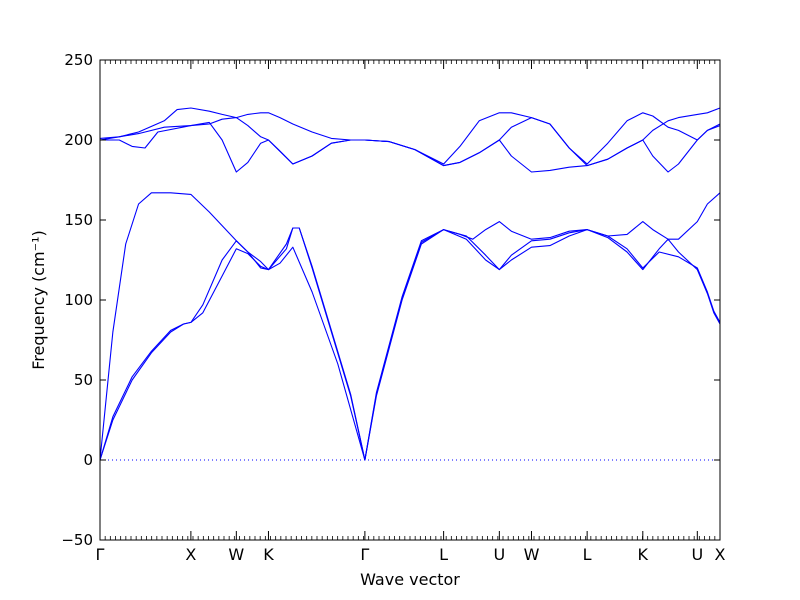 This screenshot has width=800, height=600. I want to click on y-tick-label: 100, so click(78, 300).